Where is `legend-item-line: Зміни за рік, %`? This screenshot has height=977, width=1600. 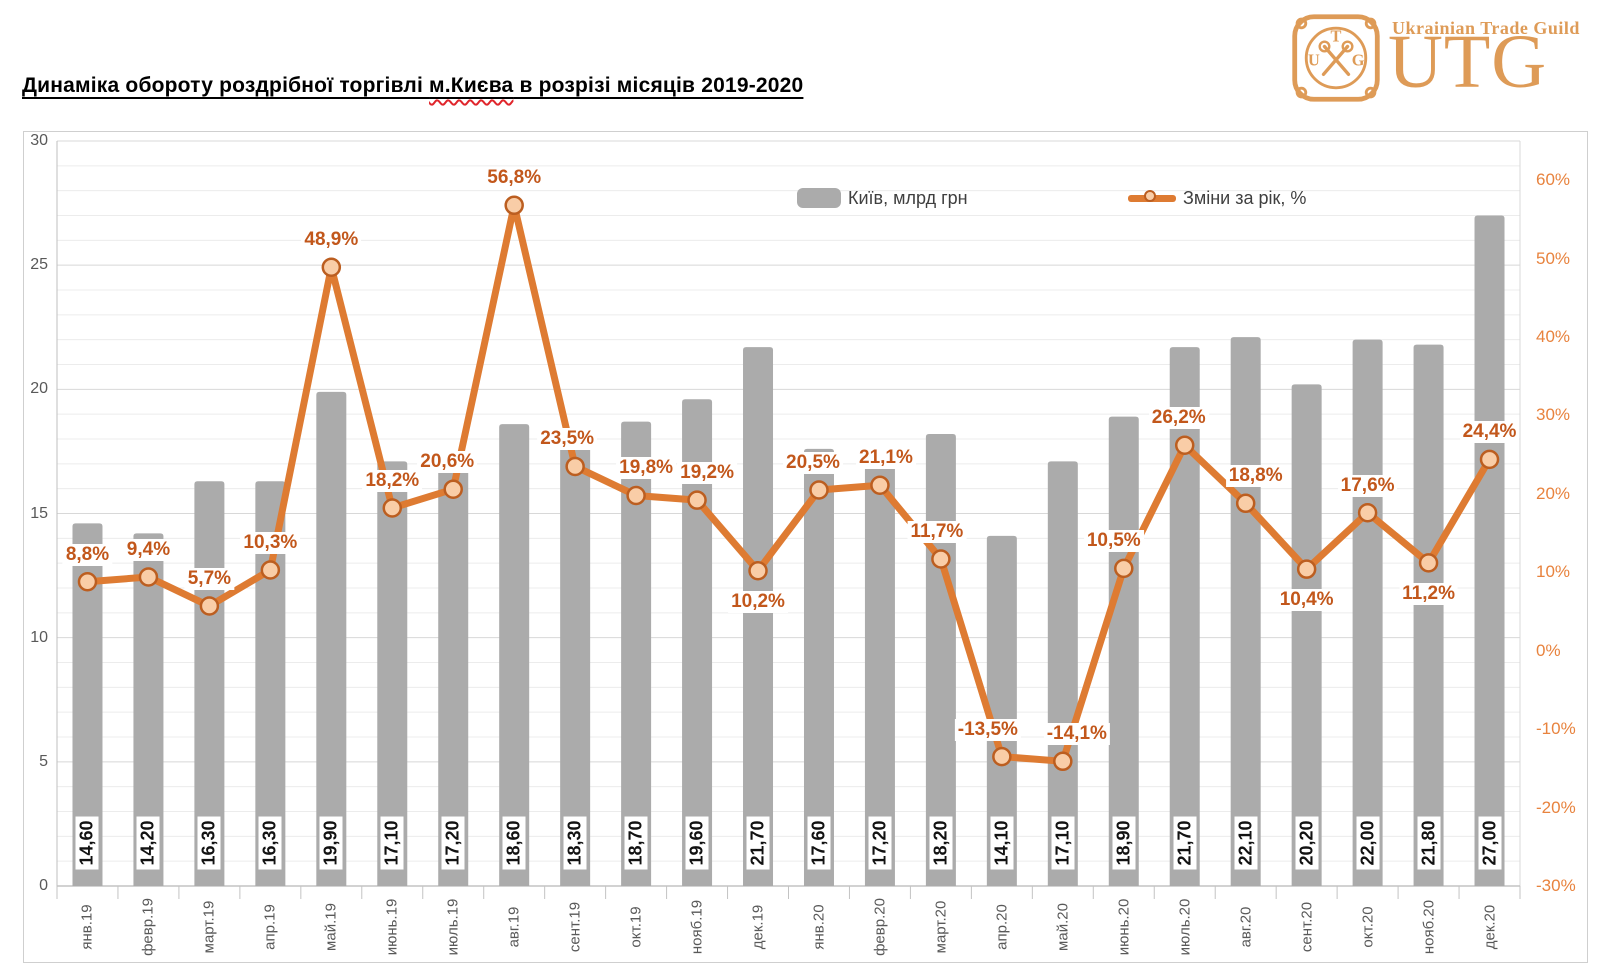
legend-item-line: Зміни за рік, % is located at coordinates (1217, 198).